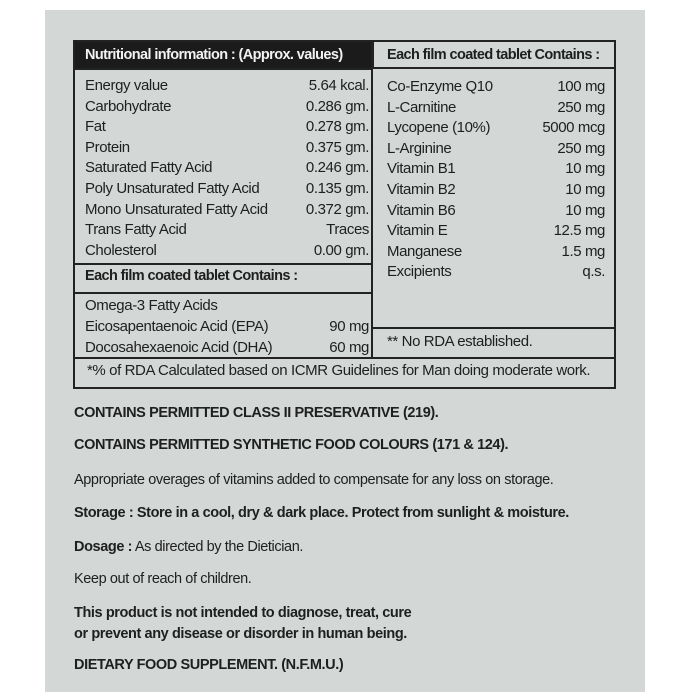 This screenshot has width=690, height=700. I want to click on row-value: 1.5 mg, so click(583, 251).